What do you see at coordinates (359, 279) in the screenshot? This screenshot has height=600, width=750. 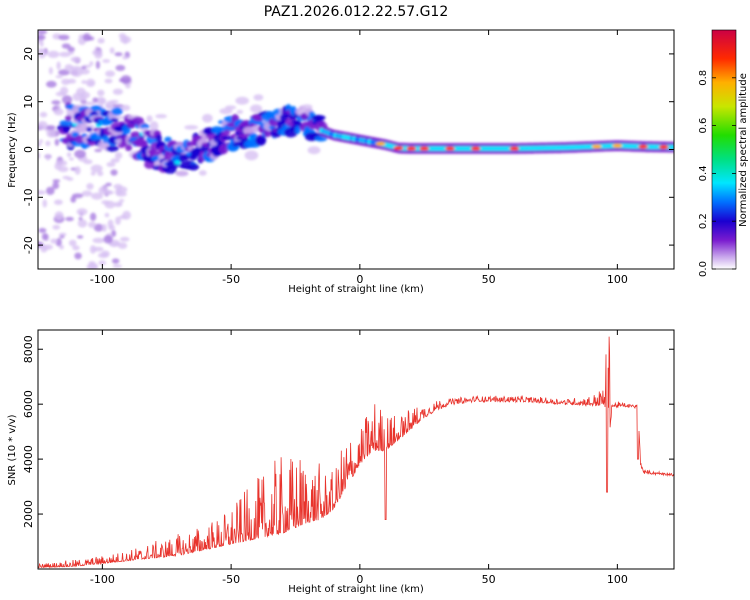 I see `spectrogram-xtick-label: 0` at bounding box center [359, 279].